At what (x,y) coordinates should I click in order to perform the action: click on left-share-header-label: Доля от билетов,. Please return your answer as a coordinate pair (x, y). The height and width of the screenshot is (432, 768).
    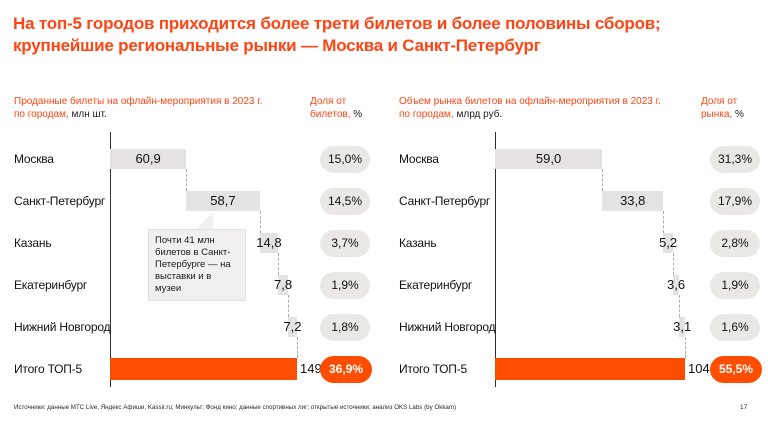
    Looking at the image, I should click on (330, 108).